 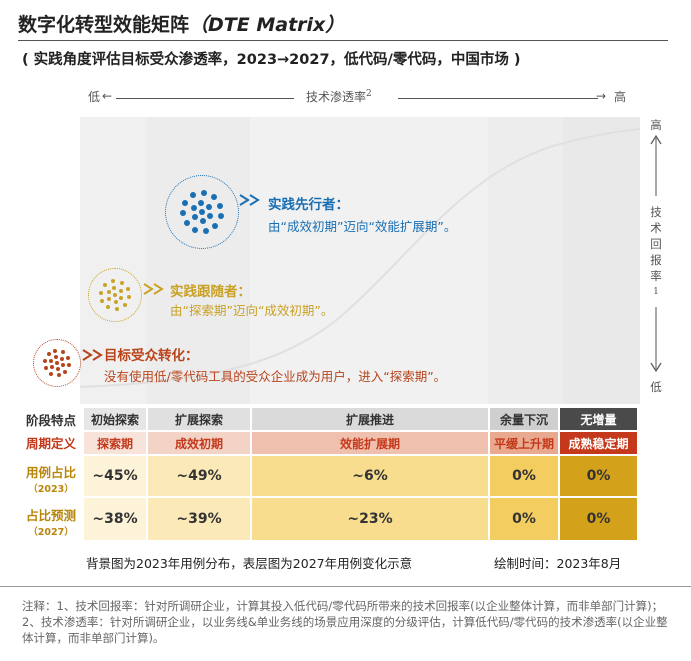 What do you see at coordinates (104, 25) in the screenshot?
I see `title-main: 数字化转型效能矩阵` at bounding box center [104, 25].